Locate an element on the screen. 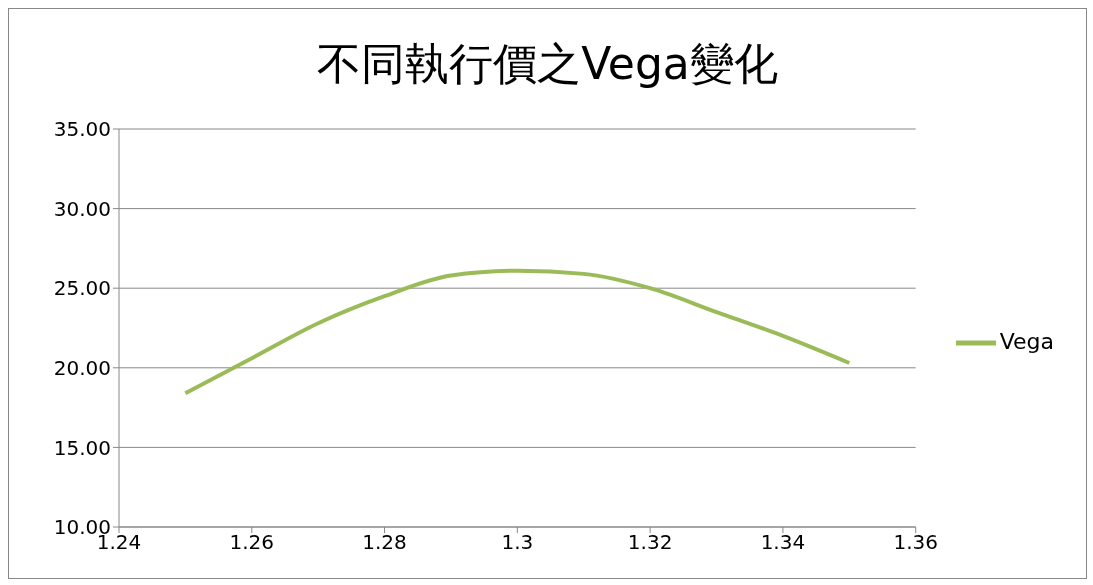 This screenshot has width=1093, height=585. legend-label: Vega is located at coordinates (1026, 341).